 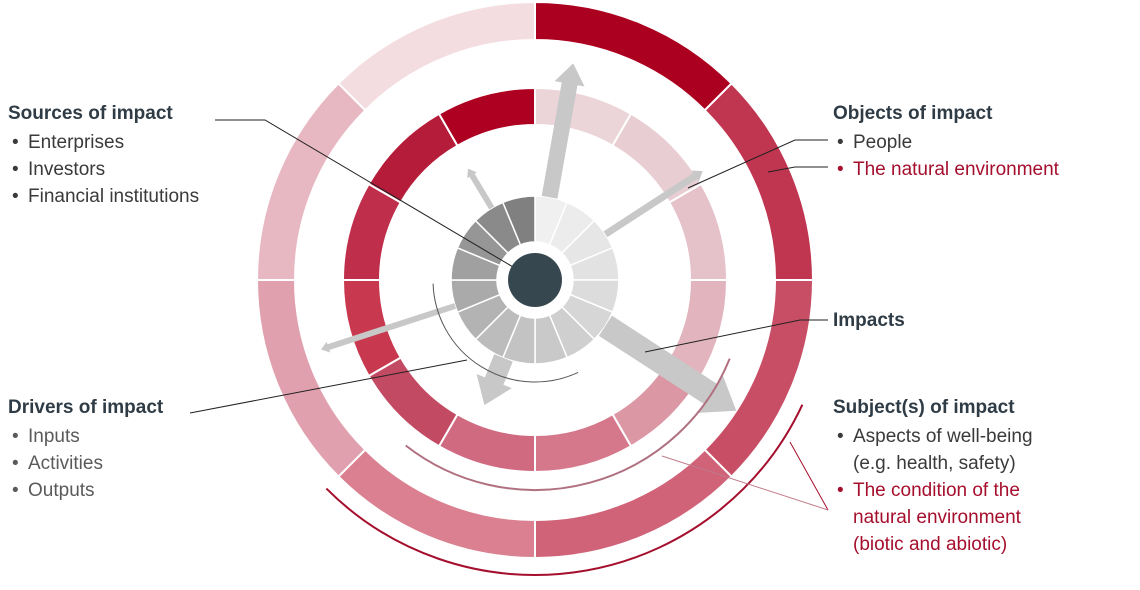 I want to click on center-hub, so click(x=535, y=280).